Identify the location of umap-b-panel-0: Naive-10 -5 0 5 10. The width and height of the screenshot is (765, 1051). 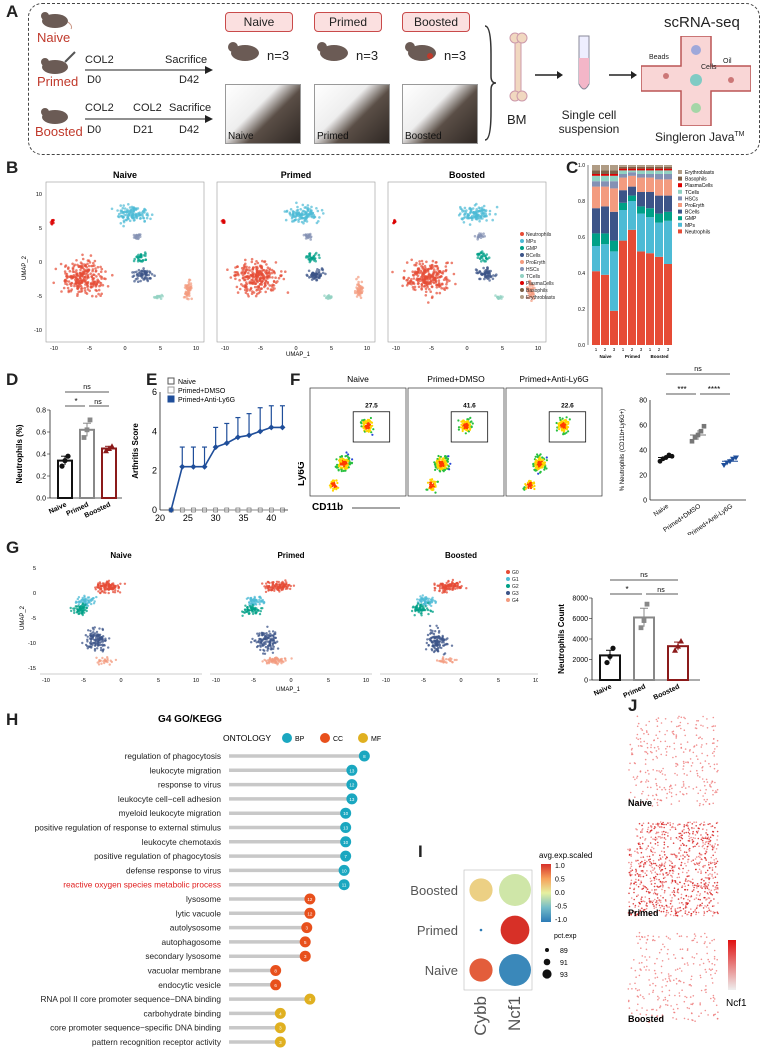
(125, 261).